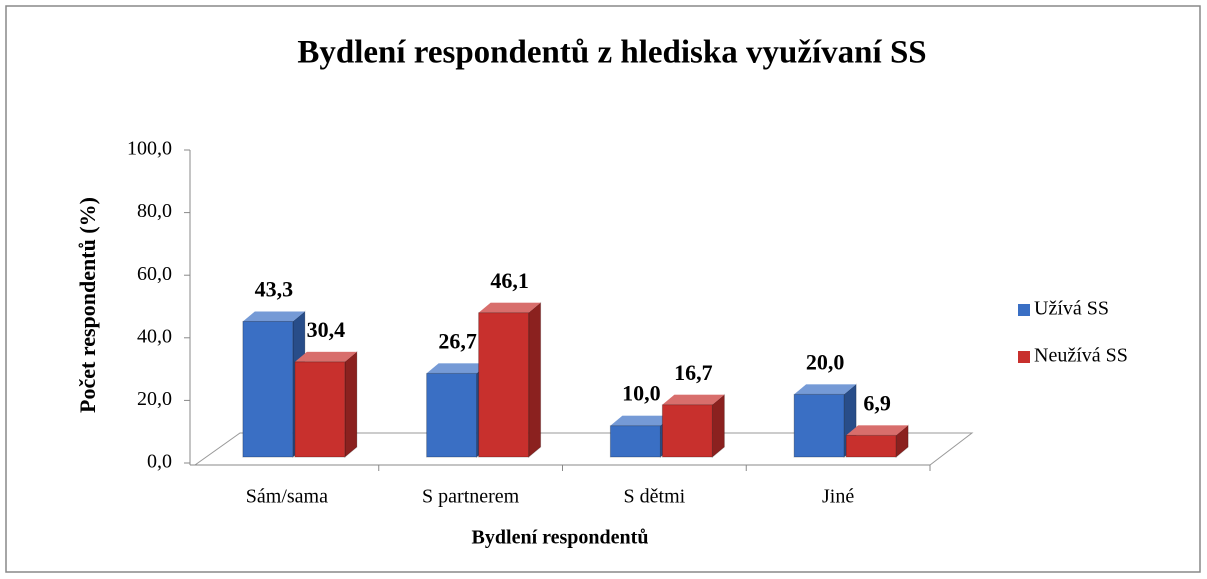 Image resolution: width=1207 pixels, height=579 pixels. I want to click on data-label: 16,7, so click(693, 372).